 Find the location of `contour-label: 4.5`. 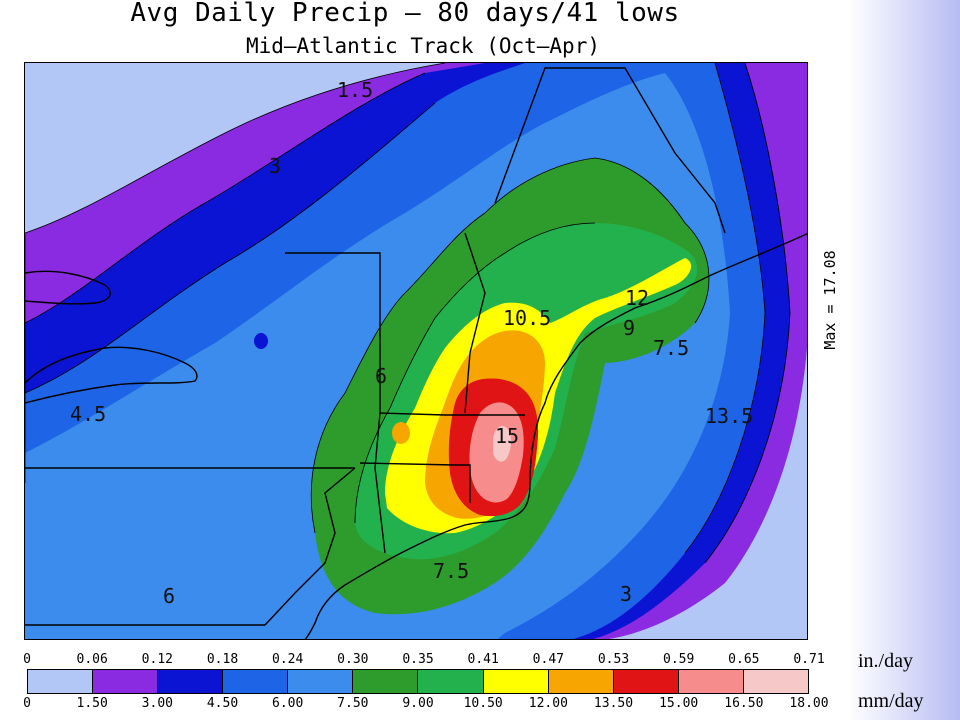

contour-label: 4.5 is located at coordinates (88, 414).